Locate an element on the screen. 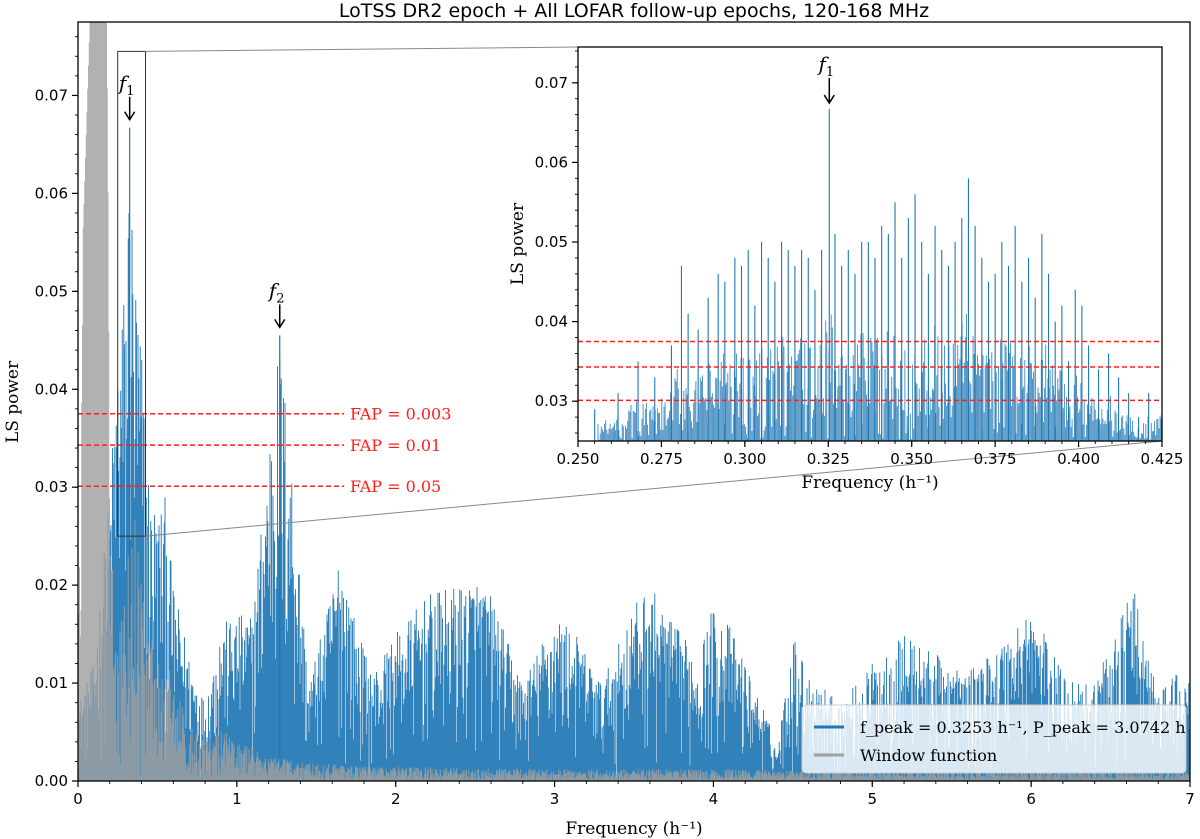  peak-label-1: f2 is located at coordinates (276, 292).